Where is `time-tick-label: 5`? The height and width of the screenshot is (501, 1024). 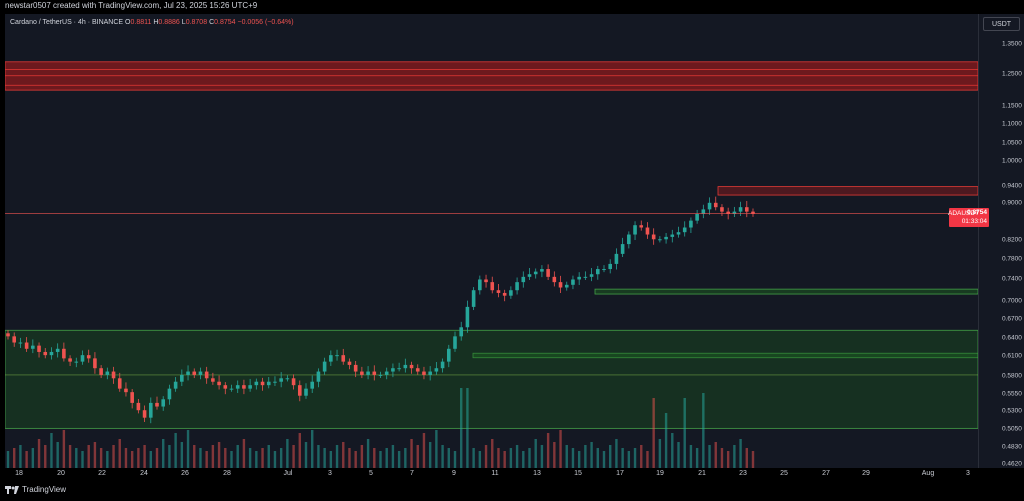 time-tick-label: 5 is located at coordinates (371, 473).